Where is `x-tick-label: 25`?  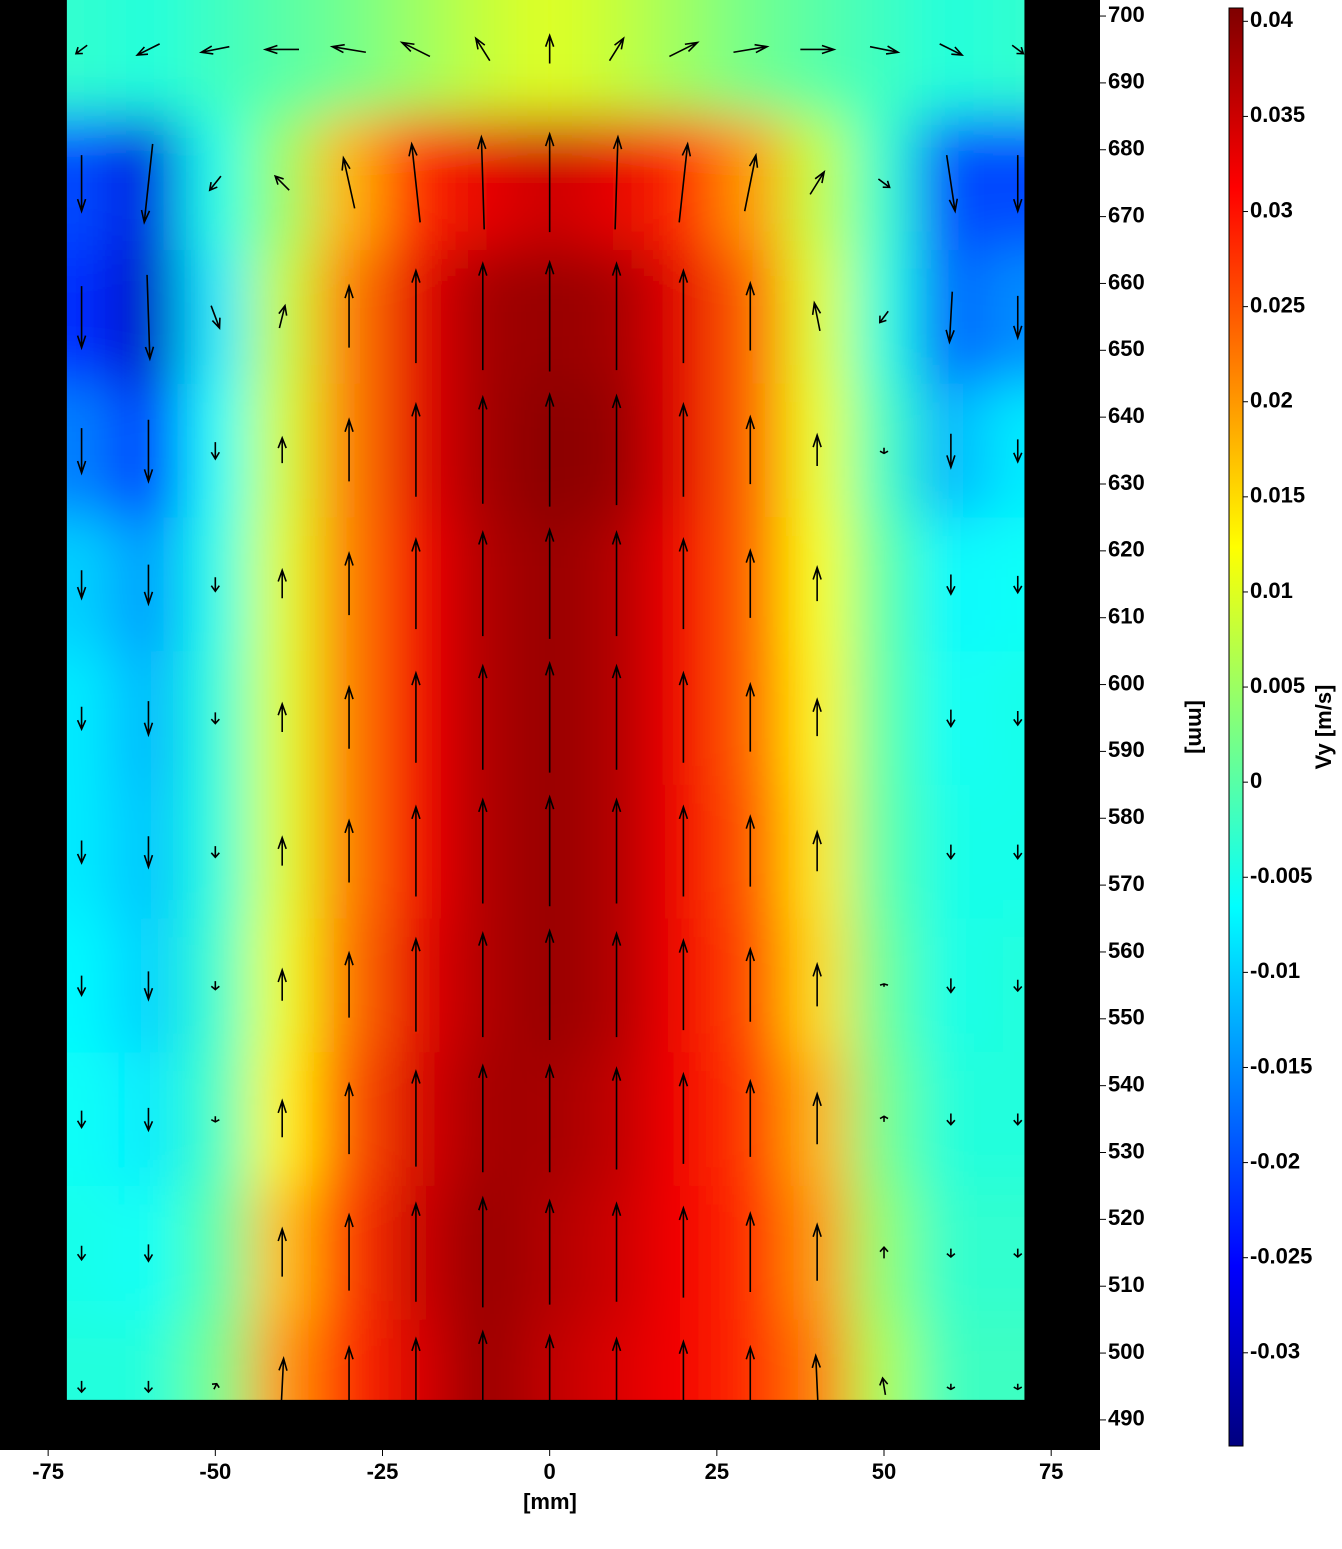
x-tick-label: 25 is located at coordinates (717, 1471).